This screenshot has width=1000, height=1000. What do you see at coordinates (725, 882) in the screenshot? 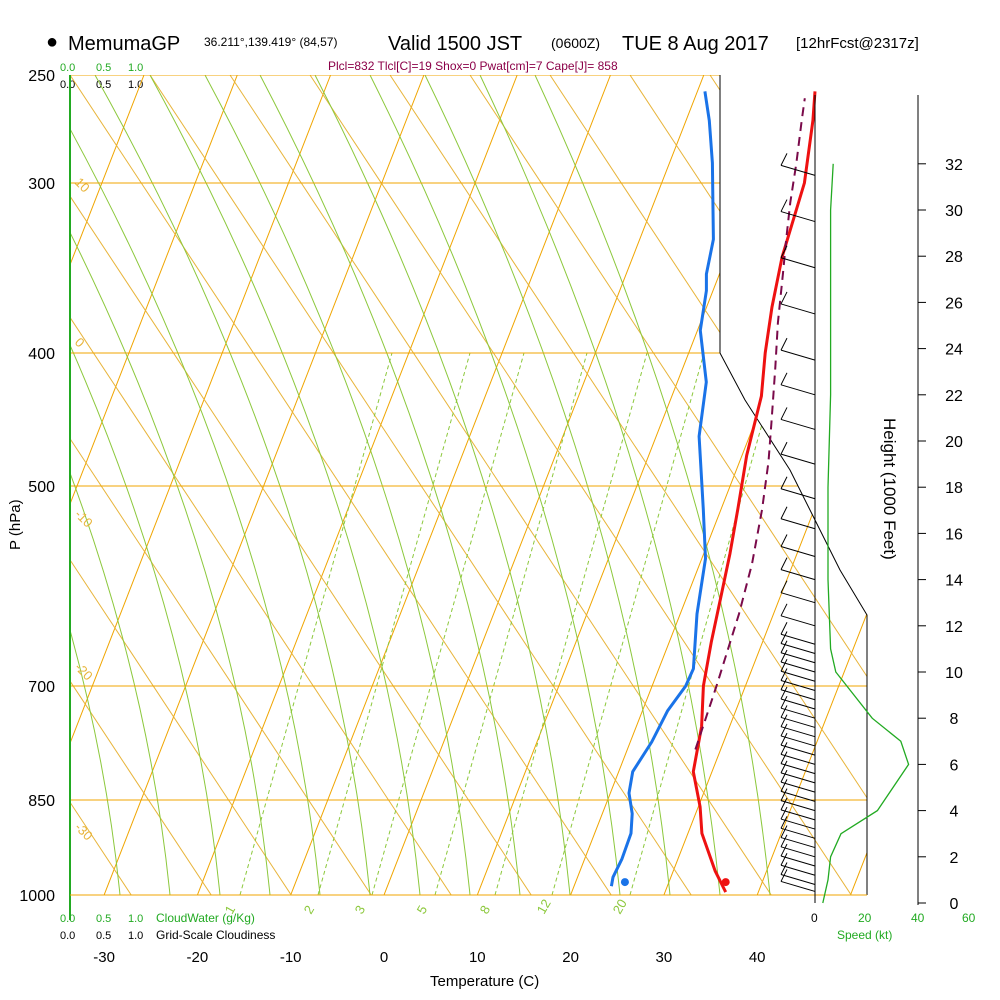
I see `surface-temperature-marker` at bounding box center [725, 882].